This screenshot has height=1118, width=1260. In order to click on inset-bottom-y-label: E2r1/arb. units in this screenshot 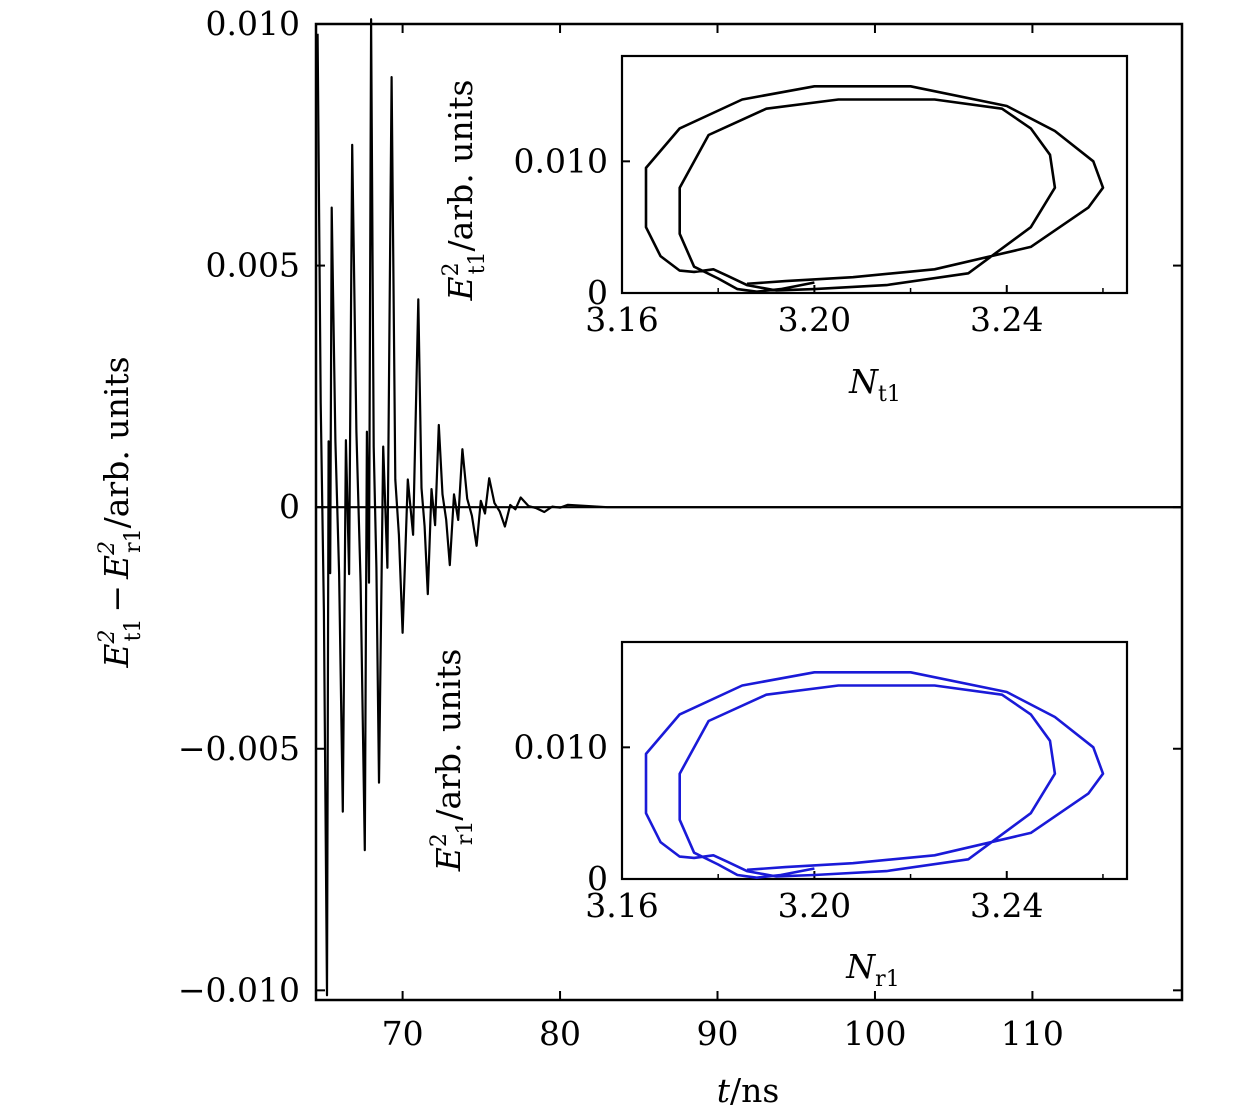, I will do `click(452, 761)`.